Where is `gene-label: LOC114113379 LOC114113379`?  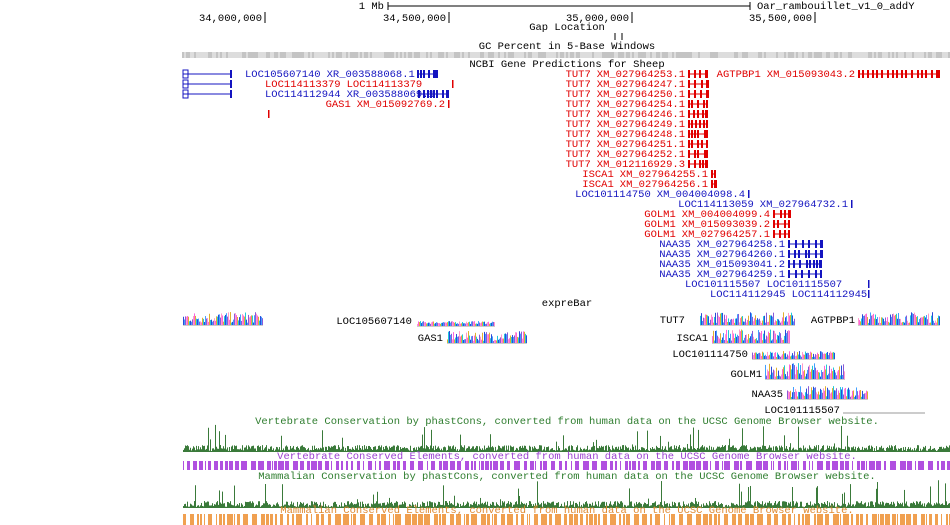
gene-label: LOC114113379 LOC114113379 is located at coordinates (343, 85).